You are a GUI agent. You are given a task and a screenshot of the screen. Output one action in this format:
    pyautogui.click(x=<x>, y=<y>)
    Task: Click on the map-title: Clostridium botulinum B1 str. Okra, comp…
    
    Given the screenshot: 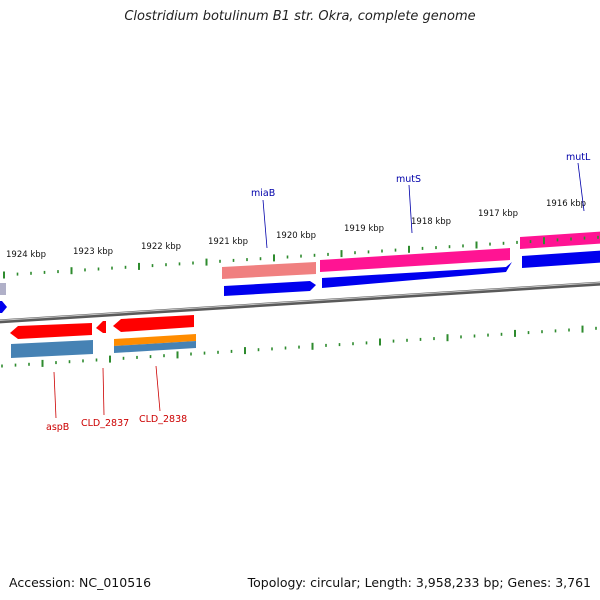 What is the action you would take?
    pyautogui.click(x=300, y=16)
    